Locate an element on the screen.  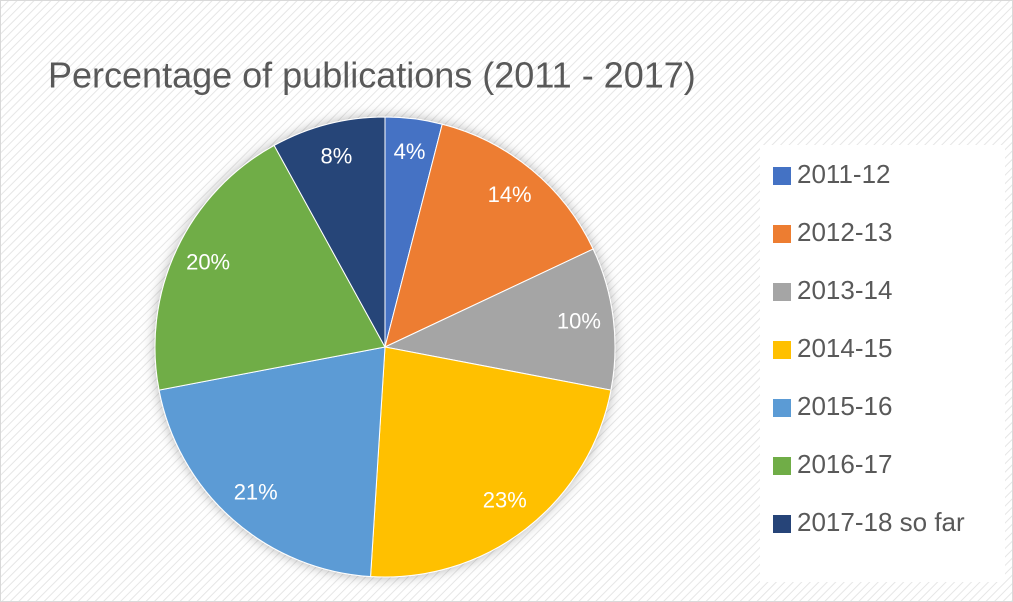
data-label: 8% is located at coordinates (336, 155).